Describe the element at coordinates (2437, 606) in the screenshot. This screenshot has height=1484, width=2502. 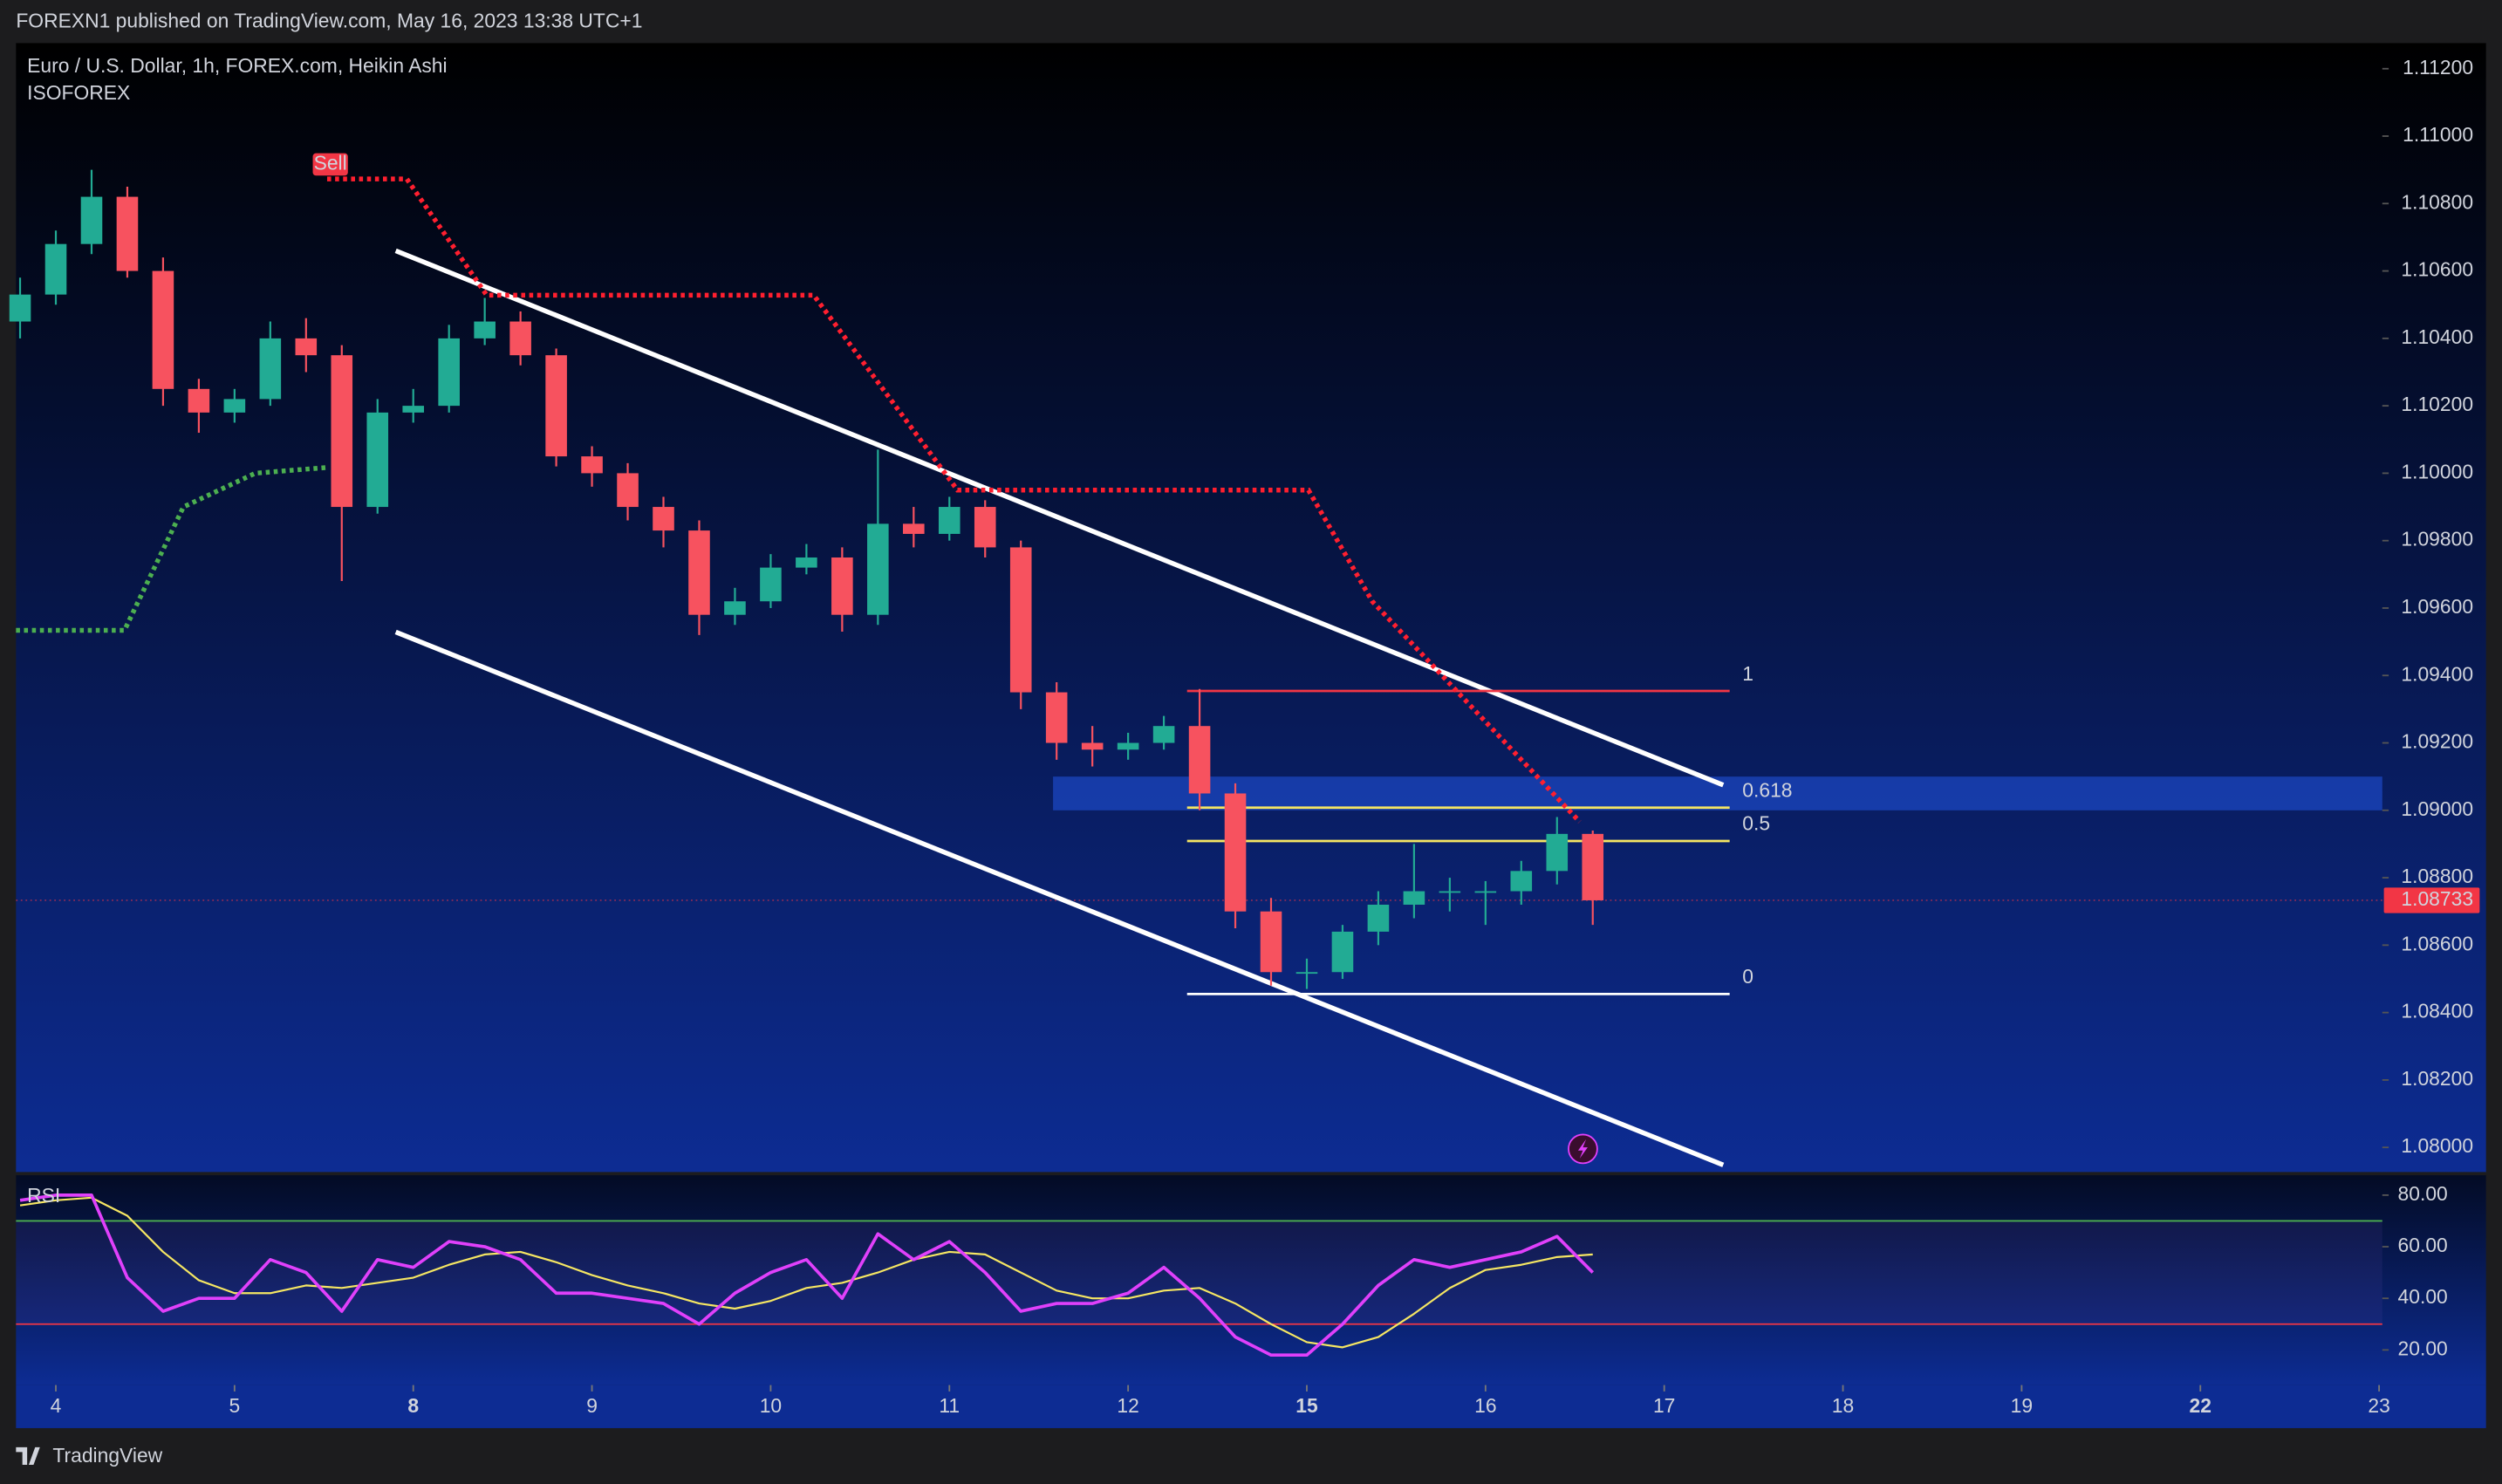
I see `y-tick-label: 1.09600` at that location.